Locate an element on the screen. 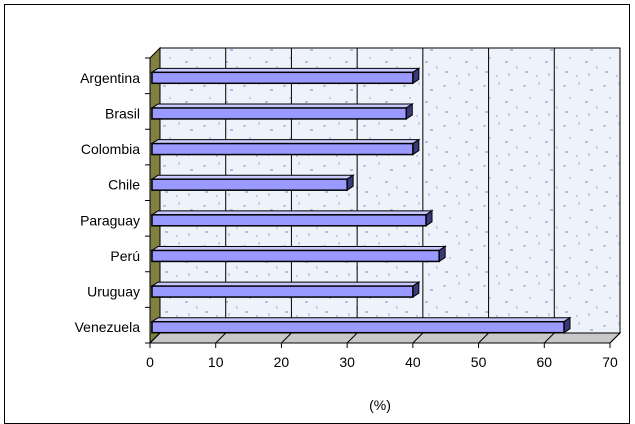  y-tick-label: Uruguay is located at coordinates (113, 292).